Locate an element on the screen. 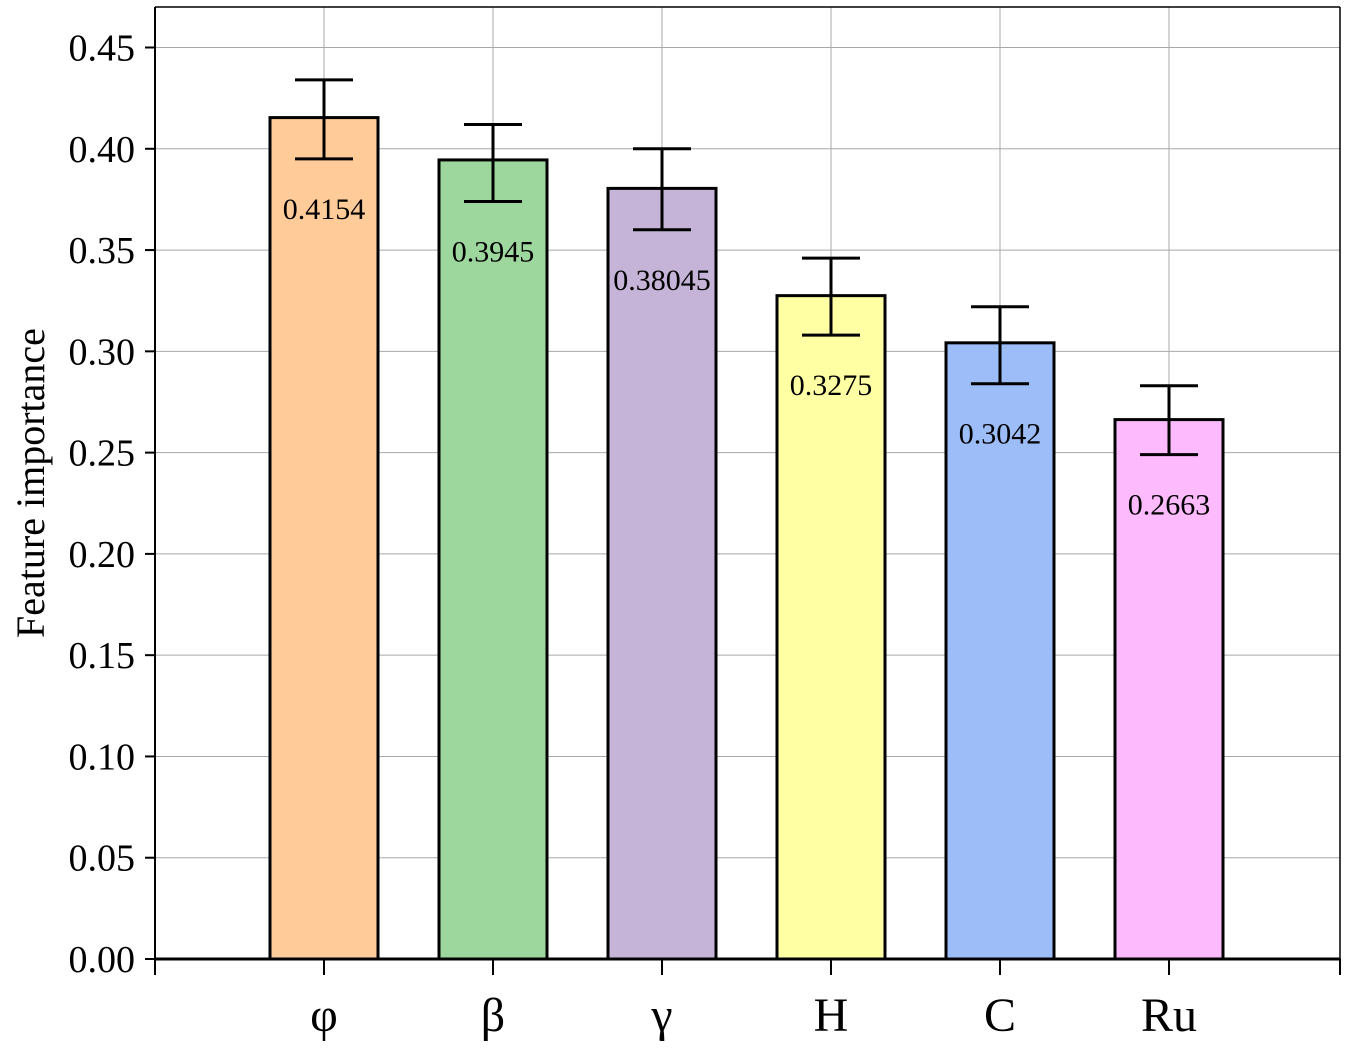 The width and height of the screenshot is (1347, 1051). x-tick-label: γ is located at coordinates (661, 1015).